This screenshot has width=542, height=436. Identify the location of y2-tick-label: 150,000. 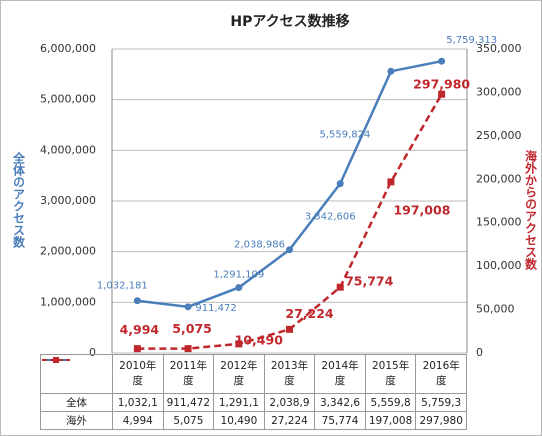
(499, 222).